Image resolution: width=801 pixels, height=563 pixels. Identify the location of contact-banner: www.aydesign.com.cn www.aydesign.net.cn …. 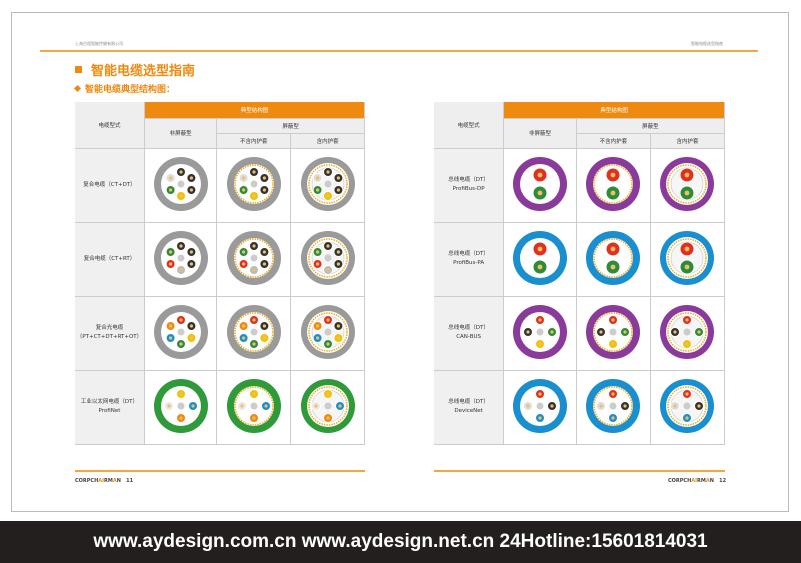
(400, 542).